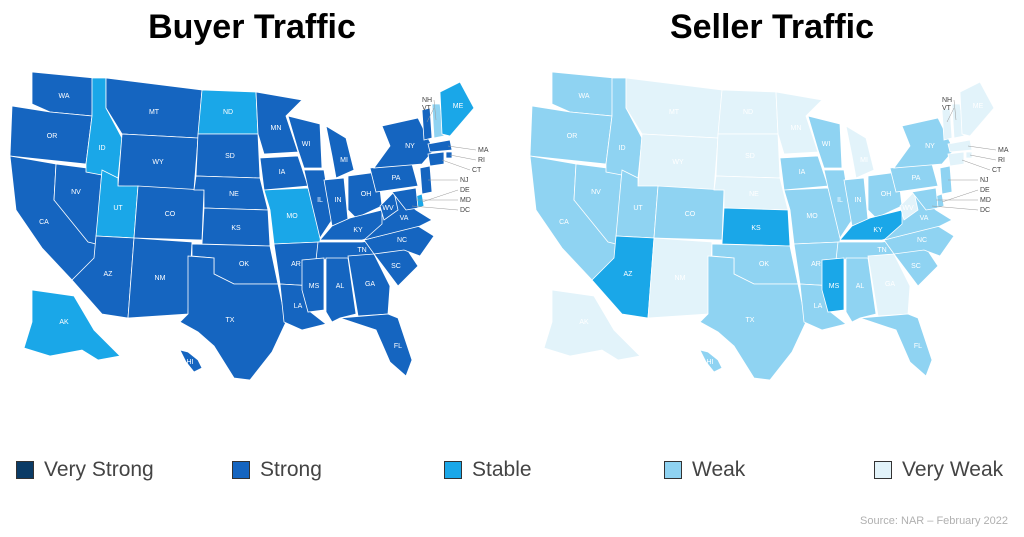  What do you see at coordinates (754, 194) in the screenshot?
I see `state-label-ne: NE` at bounding box center [754, 194].